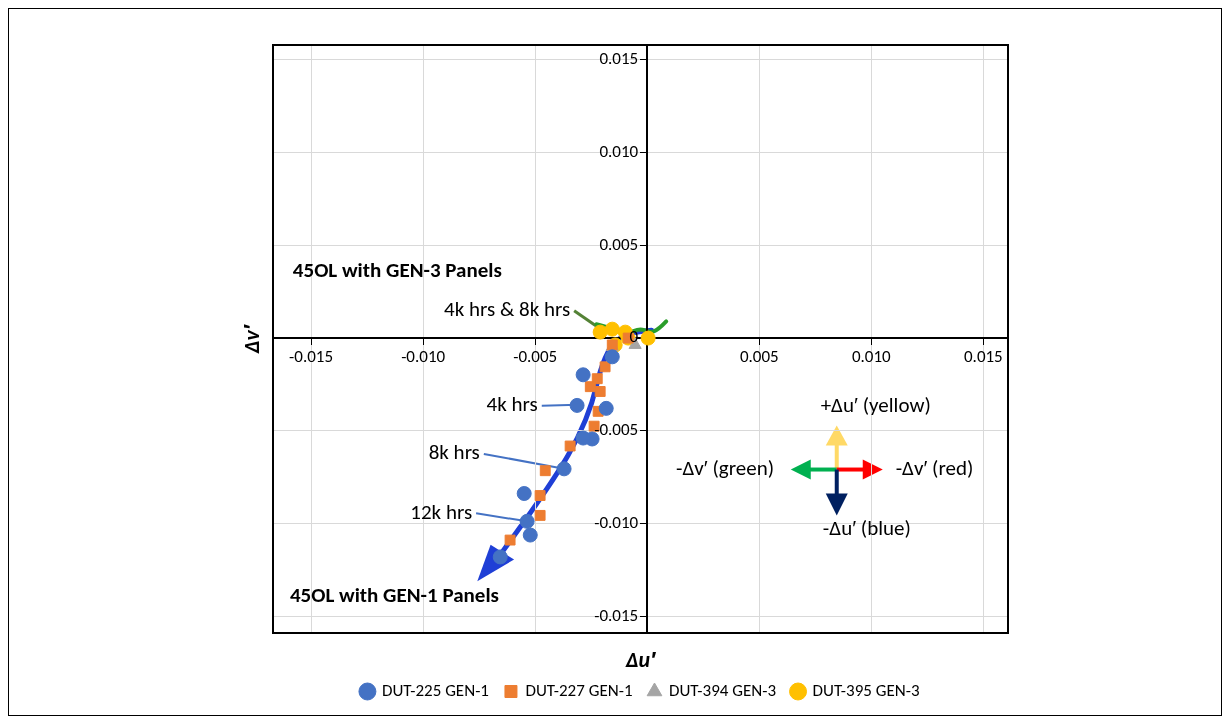  Describe the element at coordinates (507, 309) in the screenshot. I see `annotation: 4k hrs & 8k hrs` at that location.